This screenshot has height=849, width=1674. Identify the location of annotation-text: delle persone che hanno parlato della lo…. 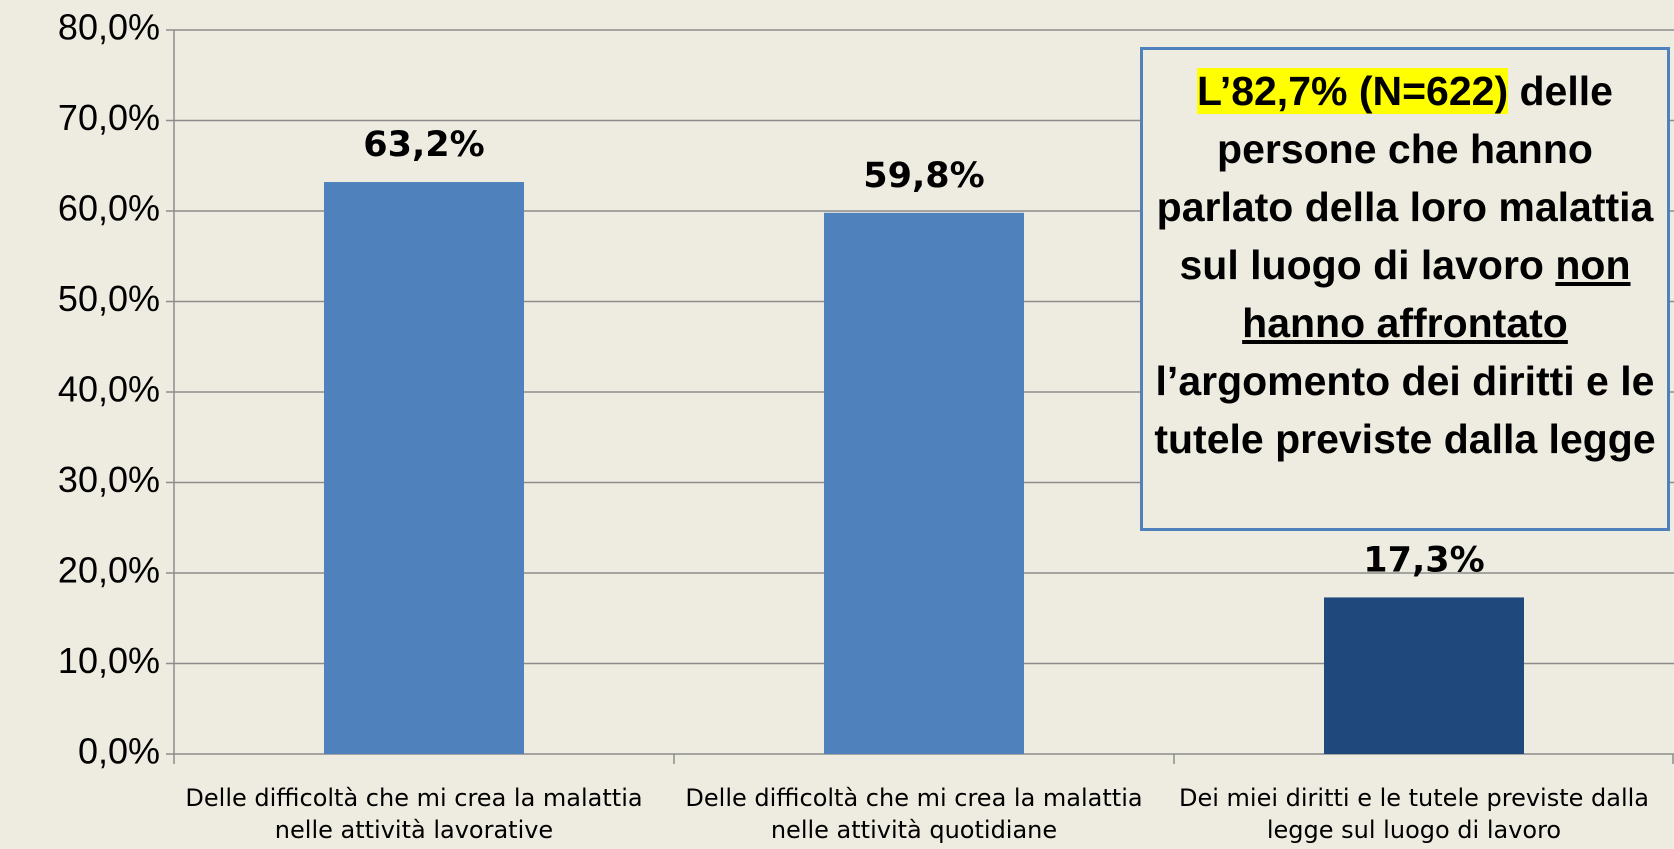
(1405, 178).